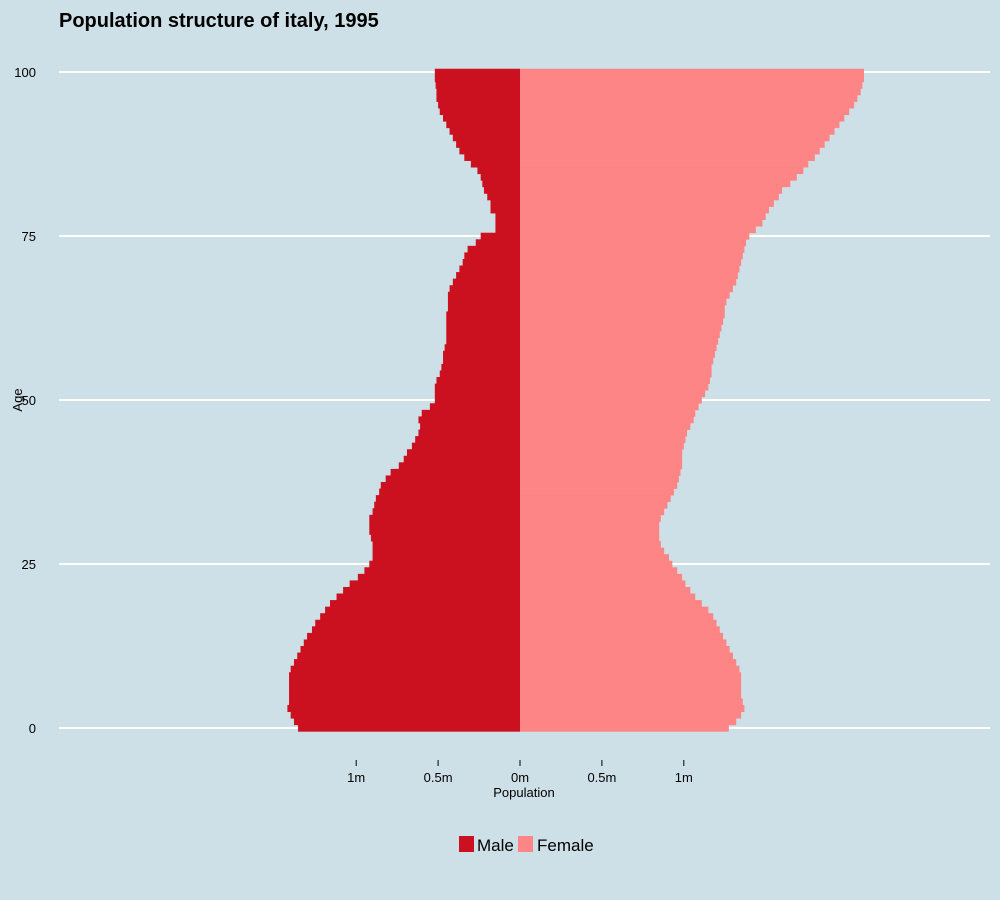 The image size is (1000, 900). I want to click on y-axis-label: Age, so click(17, 399).